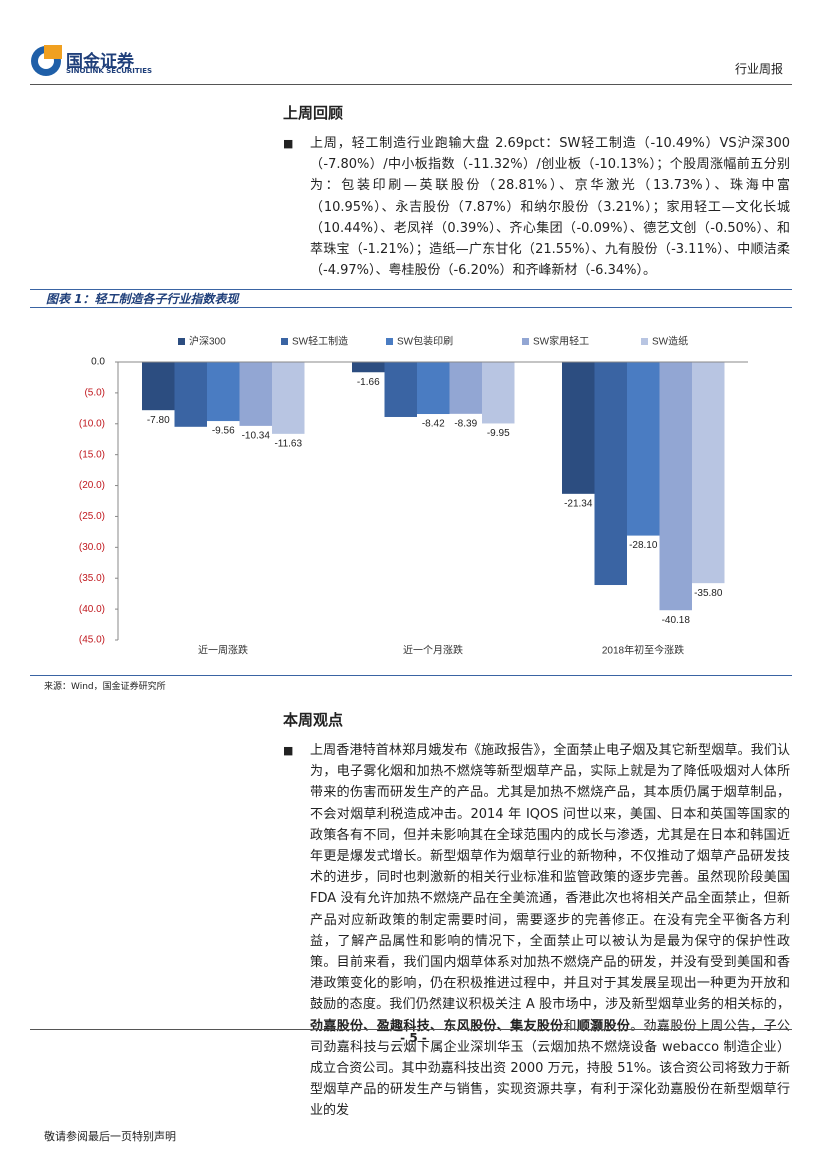  What do you see at coordinates (411, 298) in the screenshot?
I see `figure-caption-bar: 图表 1：轻工制造各子行业指数表现` at bounding box center [411, 298].